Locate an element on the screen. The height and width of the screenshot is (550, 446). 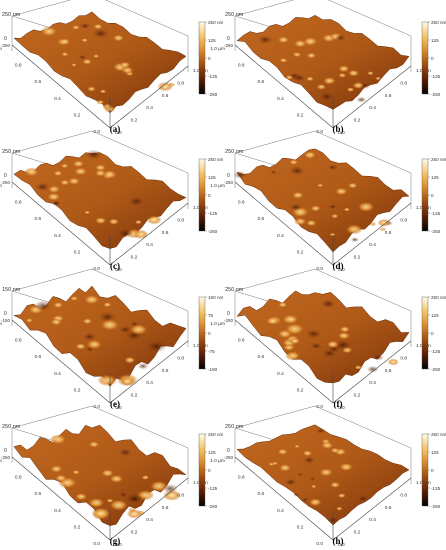
y-tick-label: 0.6 is located at coordinates (165, 96).